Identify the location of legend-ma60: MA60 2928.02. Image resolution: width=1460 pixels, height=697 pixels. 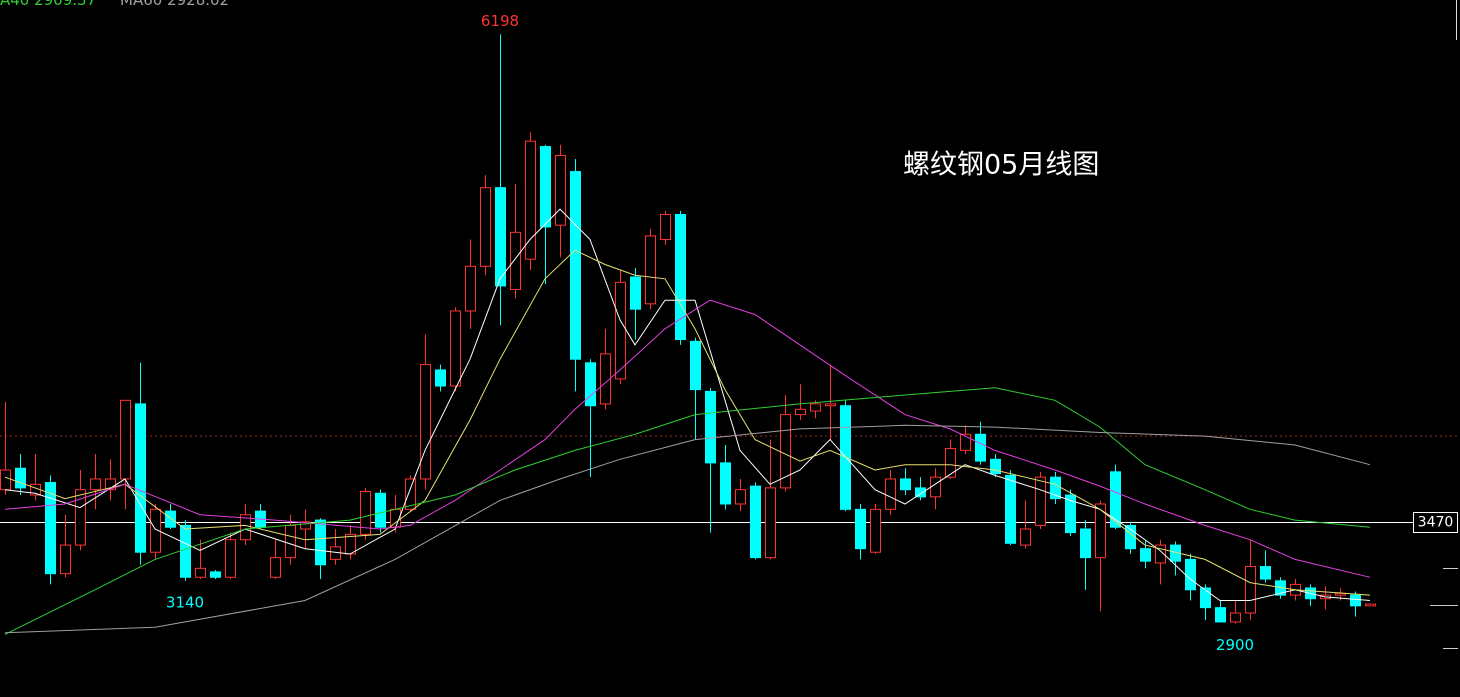
(174, 4).